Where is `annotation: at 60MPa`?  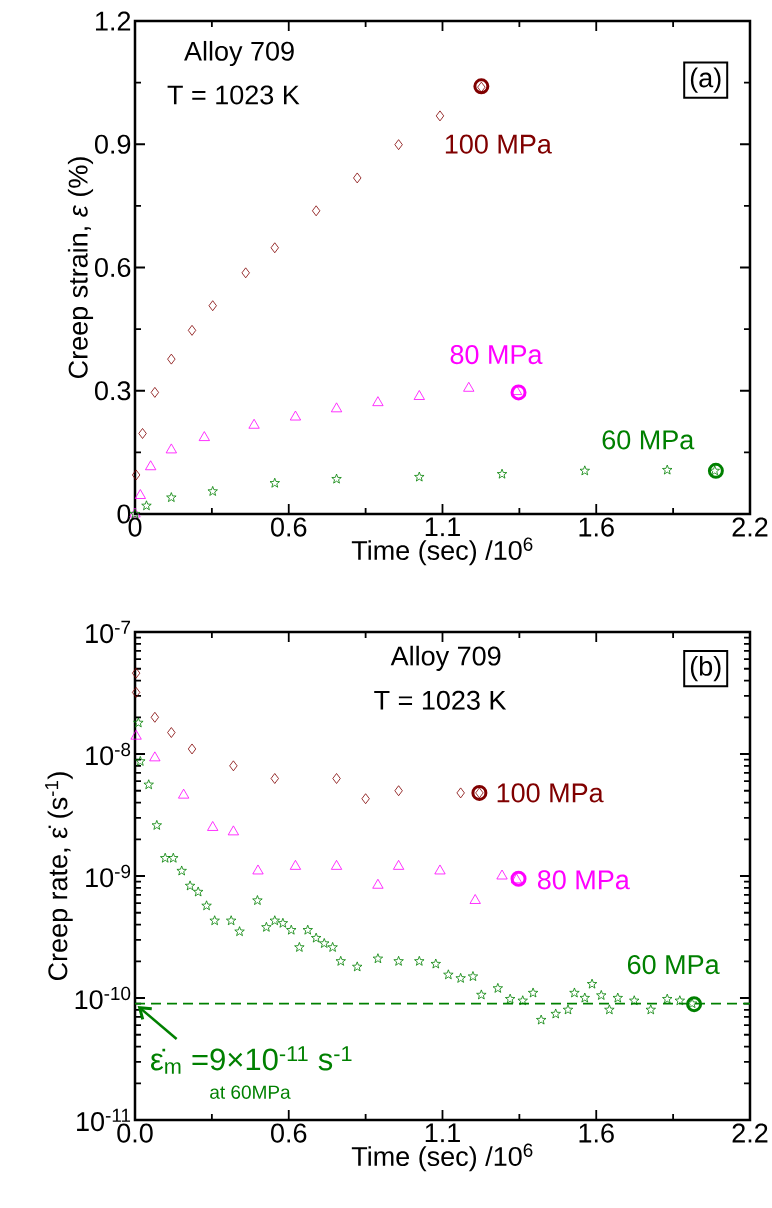 annotation: at 60MPa is located at coordinates (250, 1092).